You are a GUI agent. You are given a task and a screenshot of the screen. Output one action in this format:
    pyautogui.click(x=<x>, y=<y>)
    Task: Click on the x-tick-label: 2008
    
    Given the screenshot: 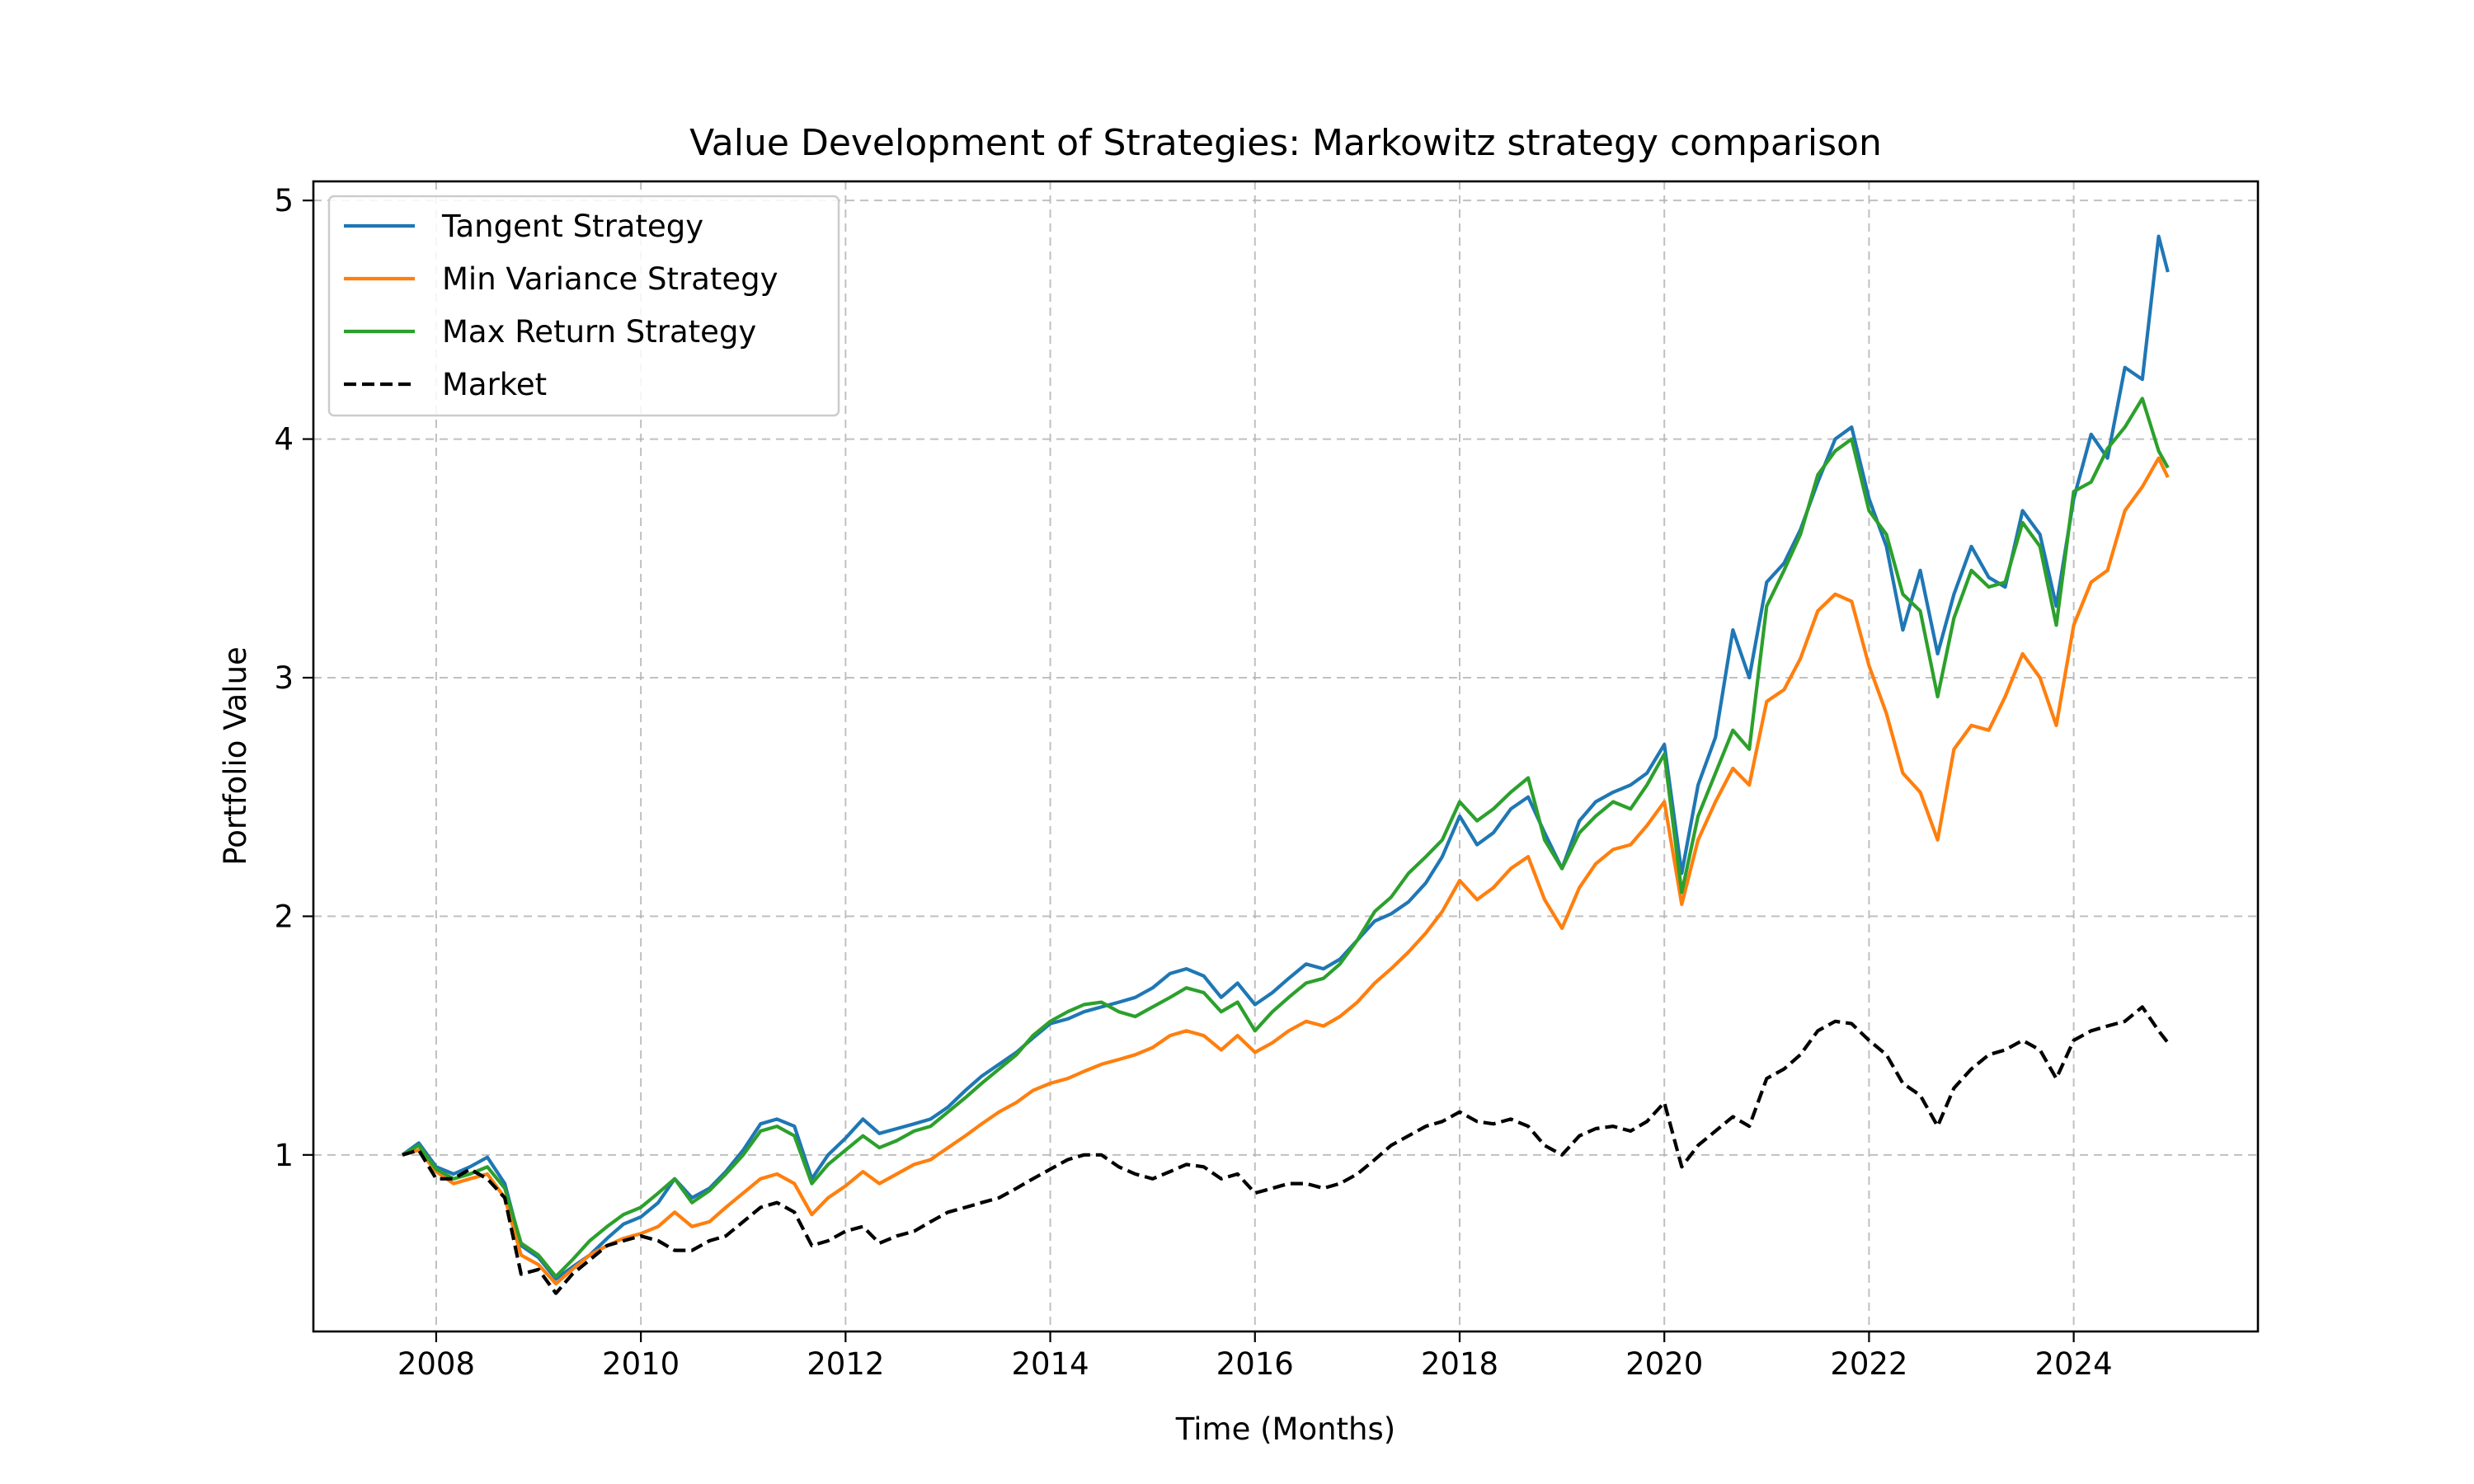 What is the action you would take?
    pyautogui.click(x=436, y=1364)
    